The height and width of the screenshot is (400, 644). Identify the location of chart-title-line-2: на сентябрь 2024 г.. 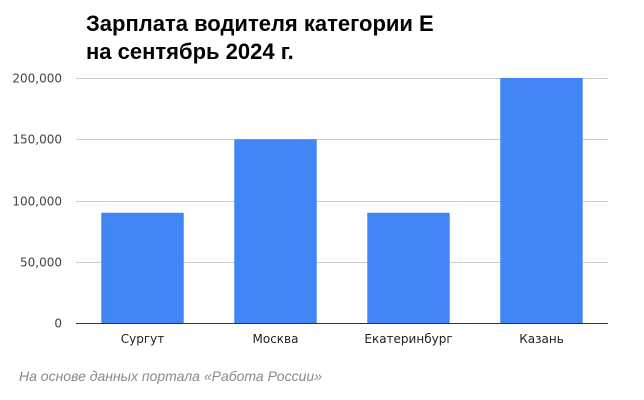
(190, 51).